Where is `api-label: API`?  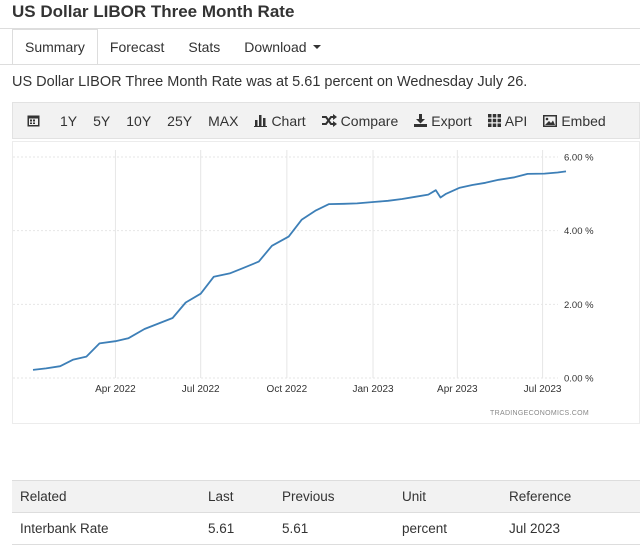
api-label: API is located at coordinates (516, 120).